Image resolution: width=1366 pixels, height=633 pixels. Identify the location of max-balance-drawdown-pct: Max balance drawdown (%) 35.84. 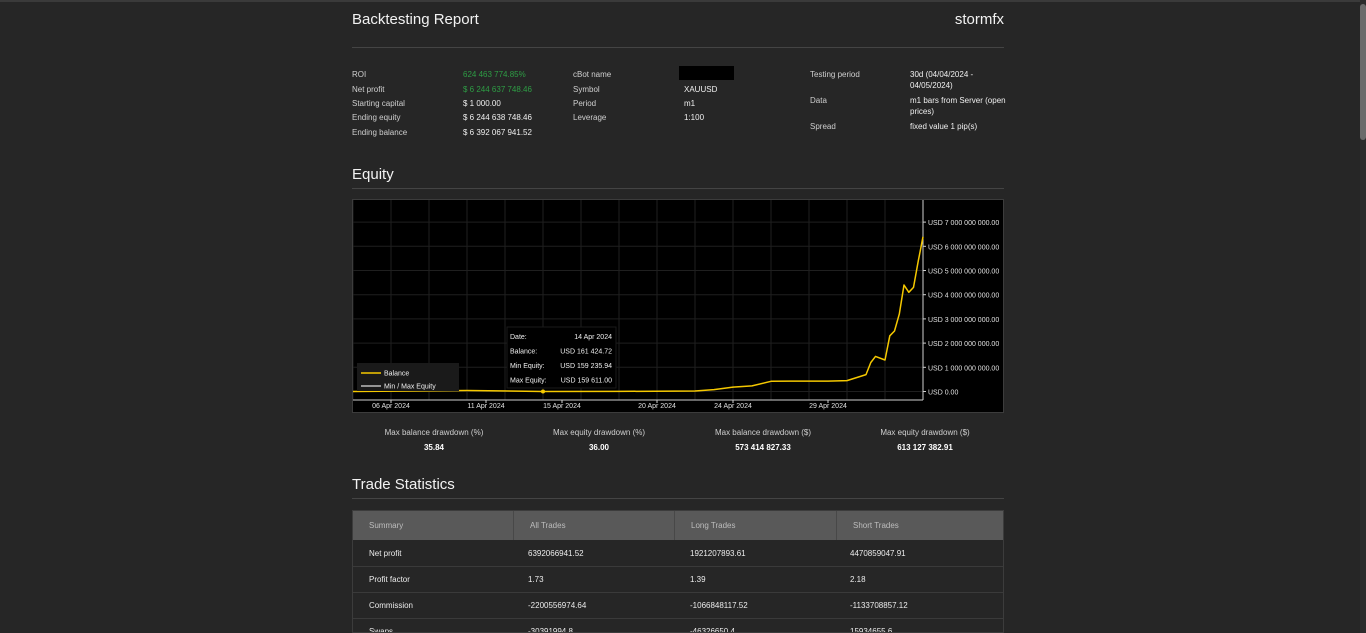
(434, 440).